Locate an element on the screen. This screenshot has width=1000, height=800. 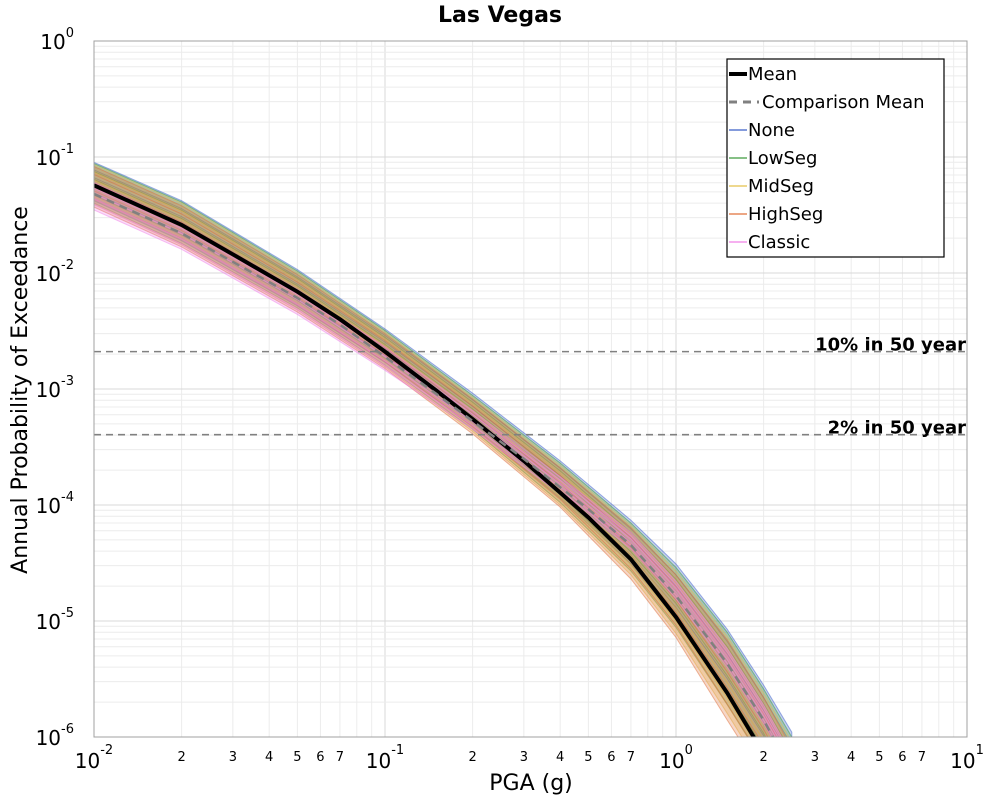
legend-label: LowSeg is located at coordinates (782, 158).